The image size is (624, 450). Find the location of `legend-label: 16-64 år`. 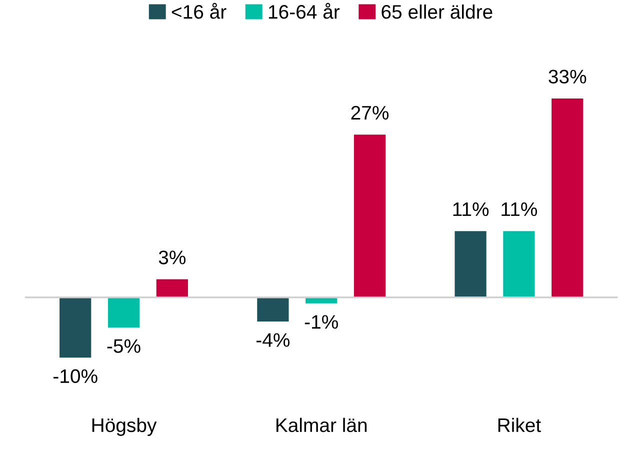

legend-label: 16-64 år is located at coordinates (304, 10).